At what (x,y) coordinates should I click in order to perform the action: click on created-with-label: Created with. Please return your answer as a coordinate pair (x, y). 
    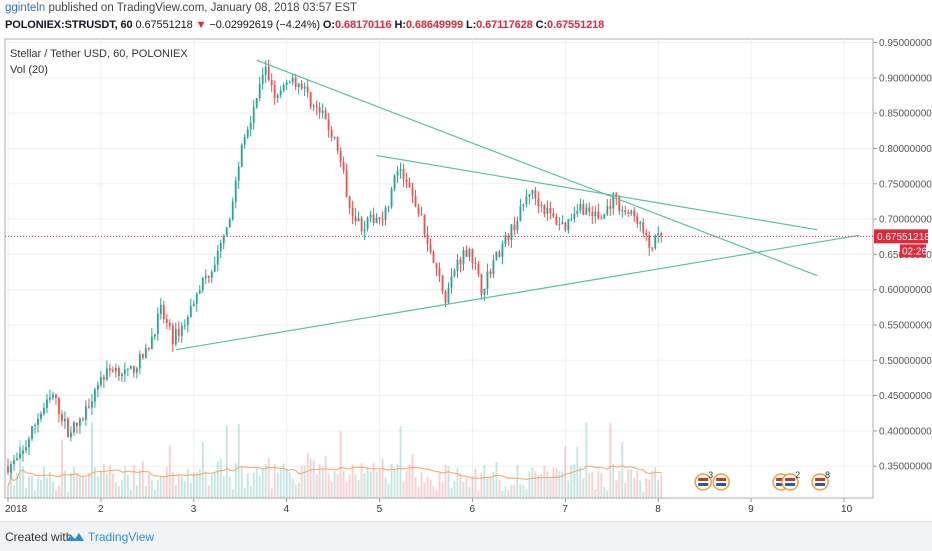
    Looking at the image, I should click on (39, 537).